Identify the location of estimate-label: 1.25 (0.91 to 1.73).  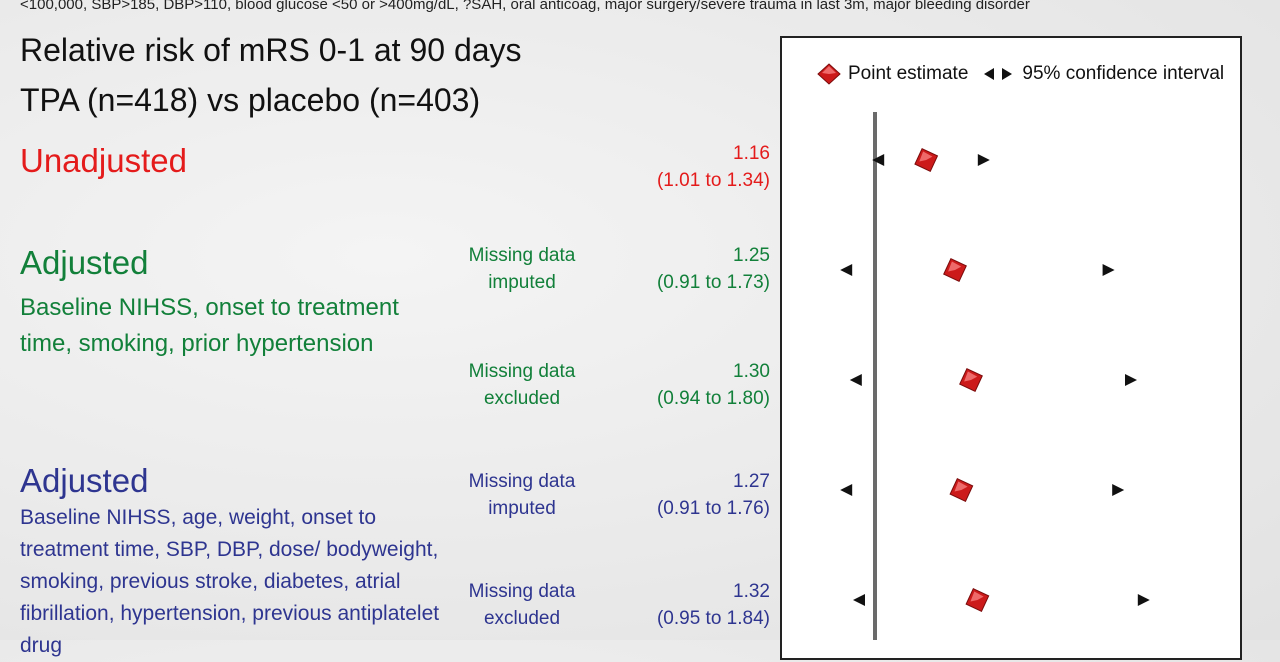
(660, 269).